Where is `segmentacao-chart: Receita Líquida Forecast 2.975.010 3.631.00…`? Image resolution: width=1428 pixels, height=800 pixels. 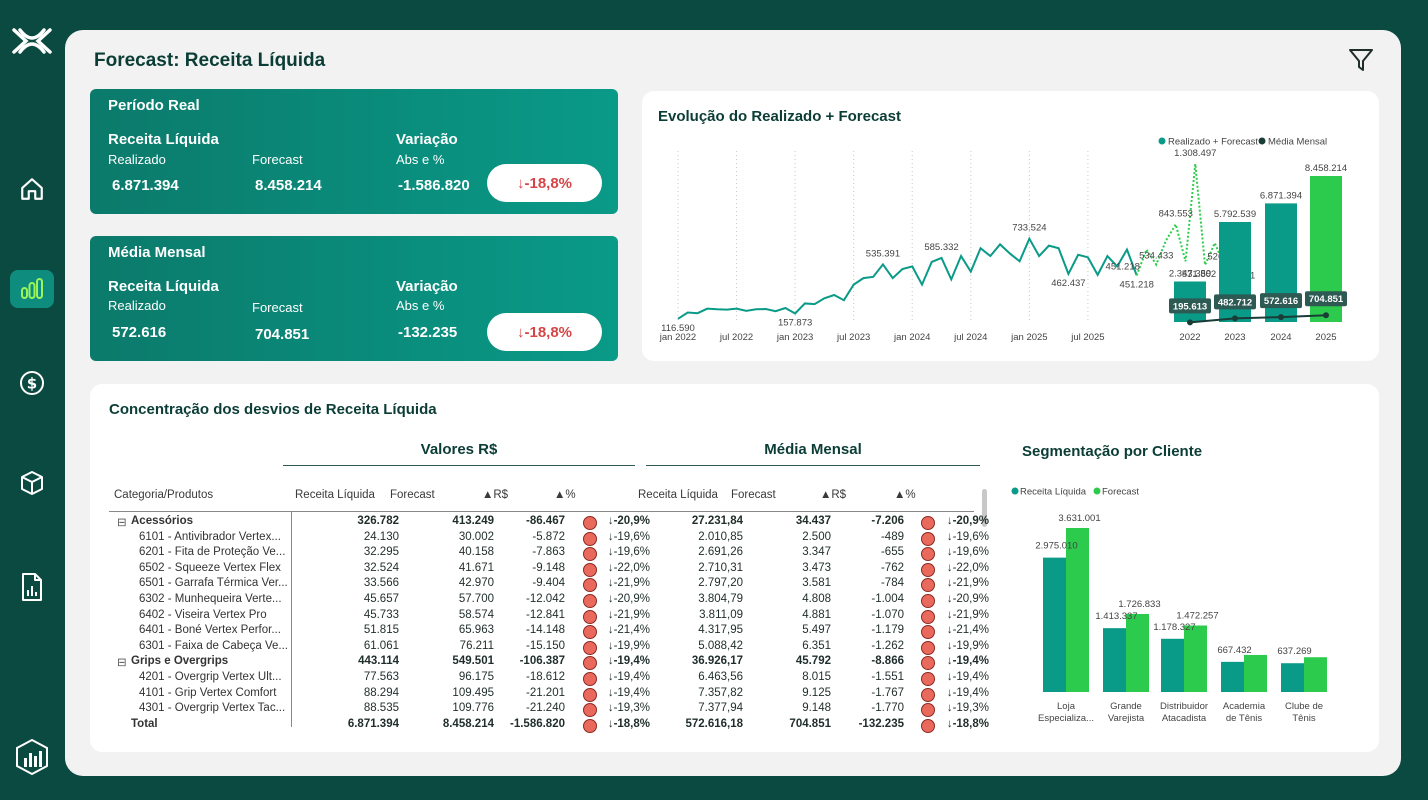
segmentacao-chart: Receita Líquida Forecast 2.975.010 3.631.00… is located at coordinates (1169, 605).